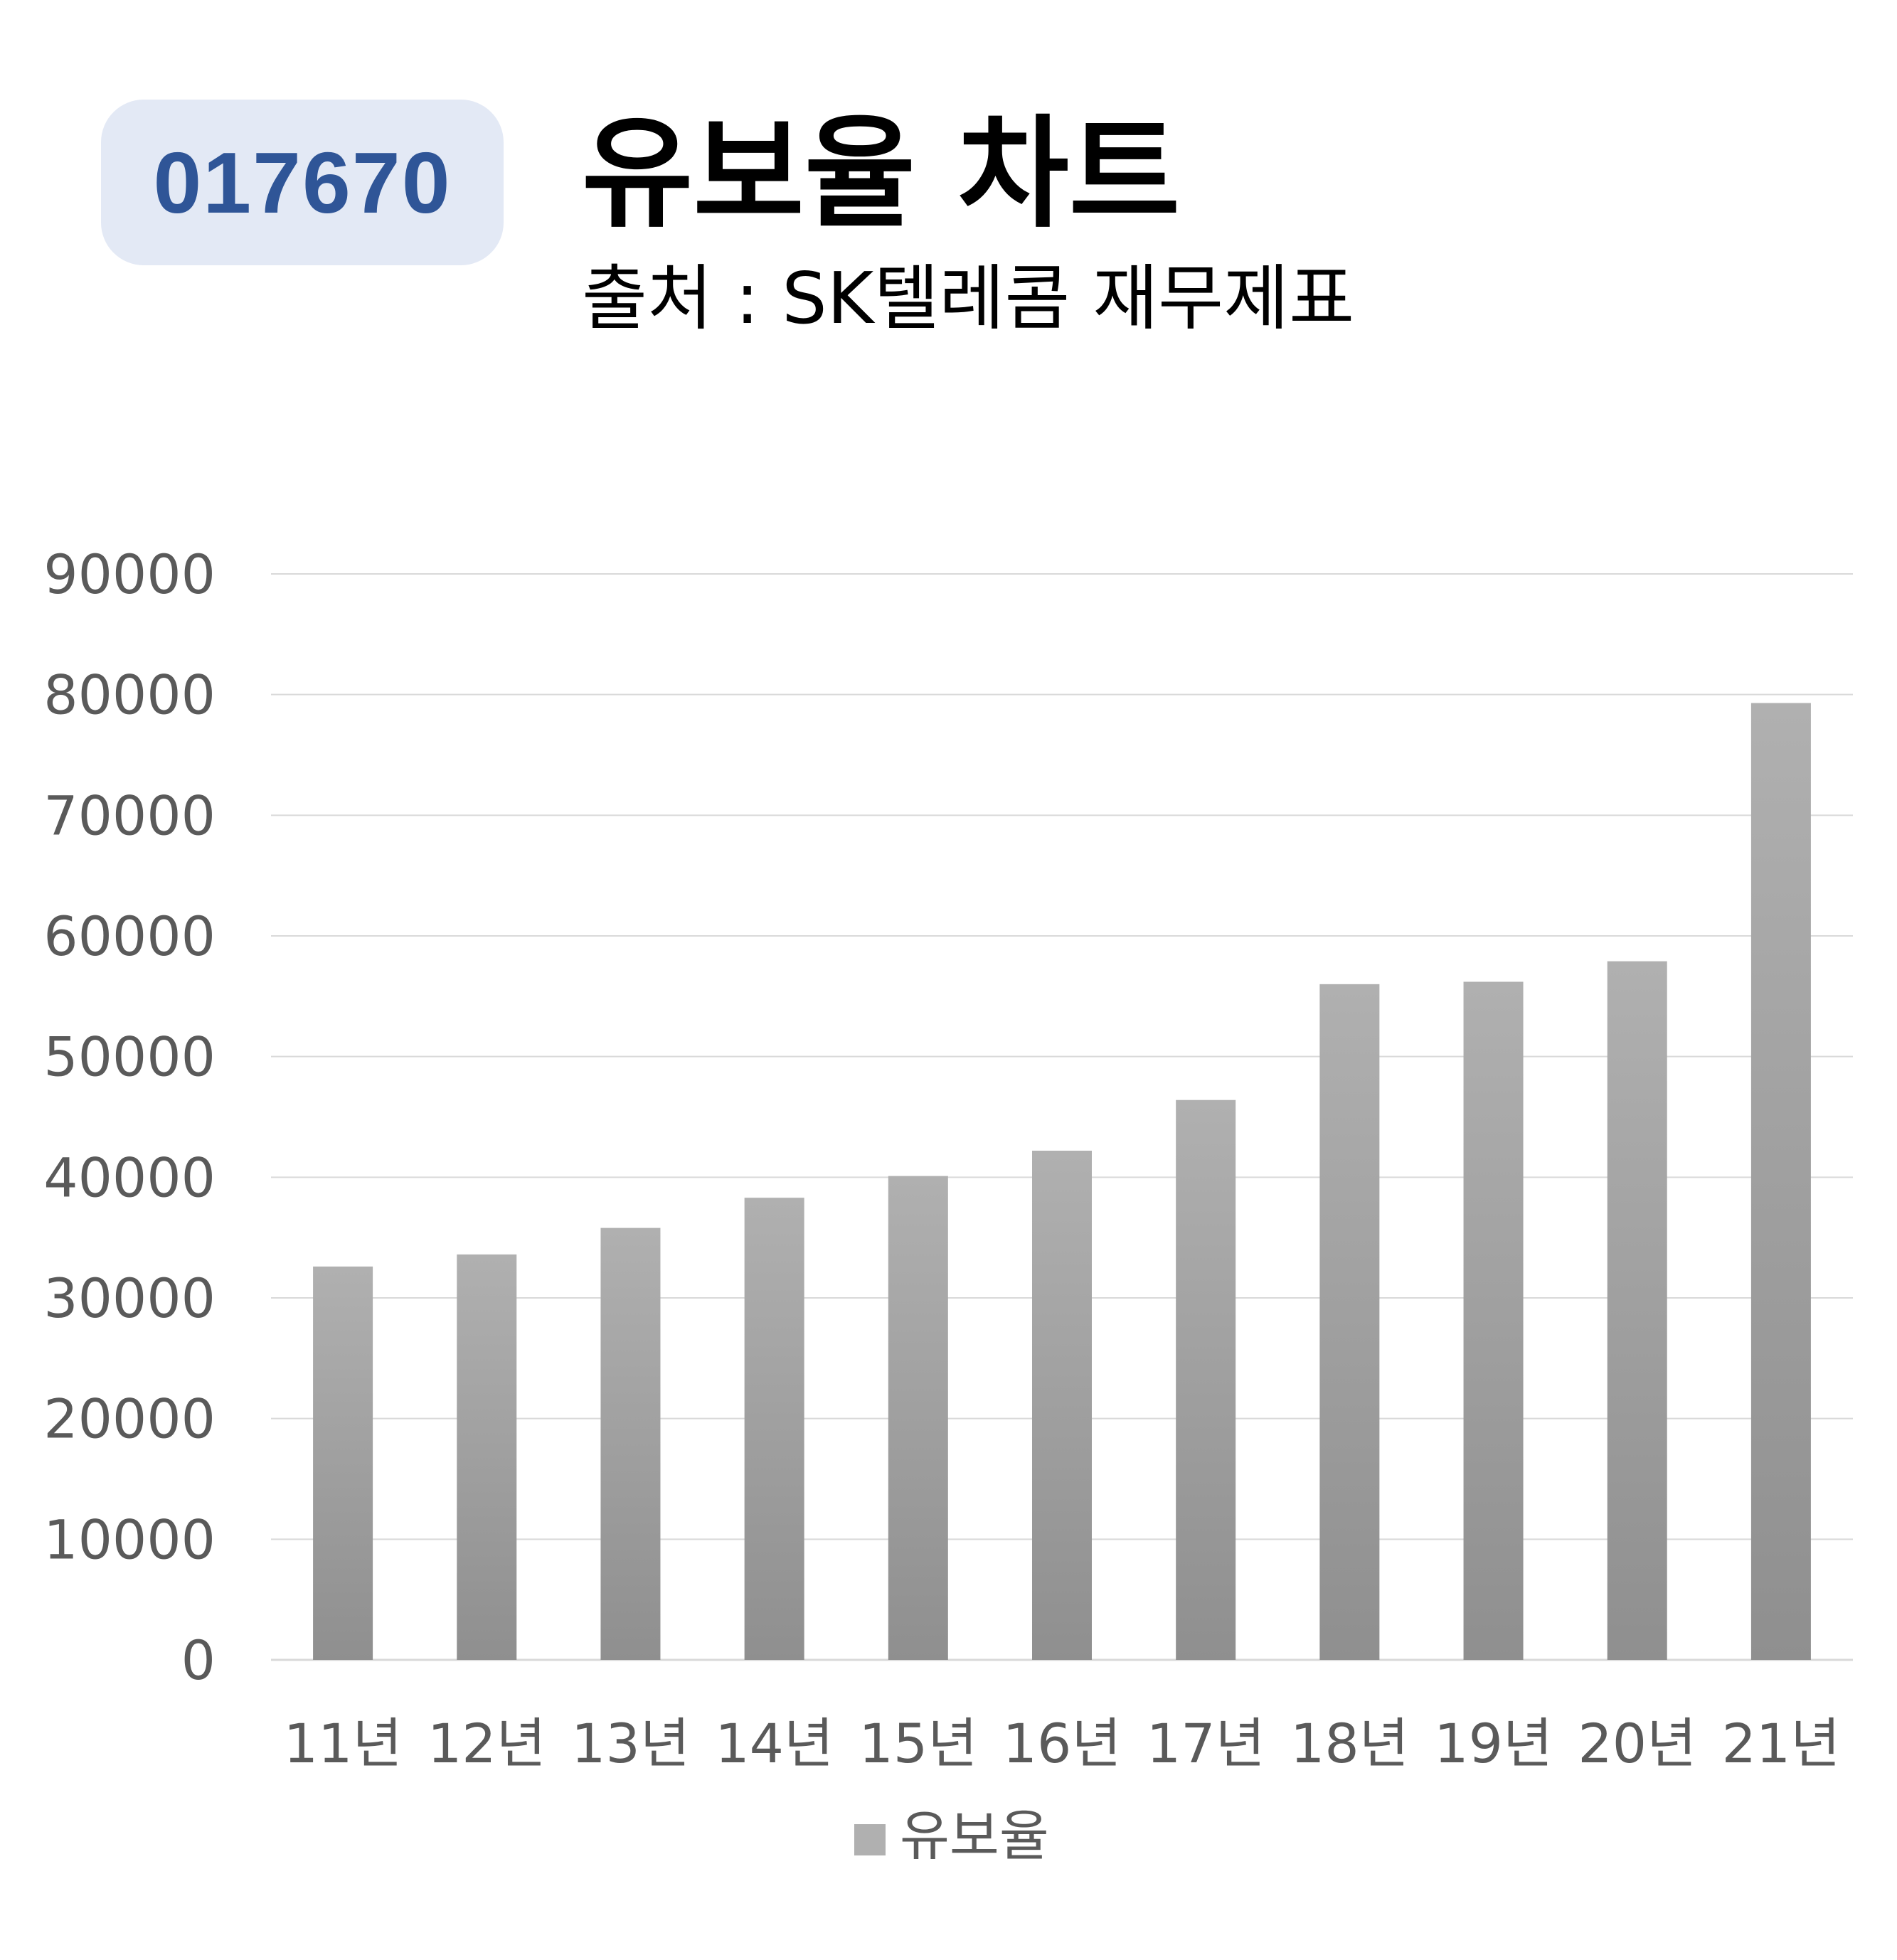 This screenshot has height=1960, width=1897. Describe the element at coordinates (487, 1743) in the screenshot. I see `x-tick-label: 12년` at that location.